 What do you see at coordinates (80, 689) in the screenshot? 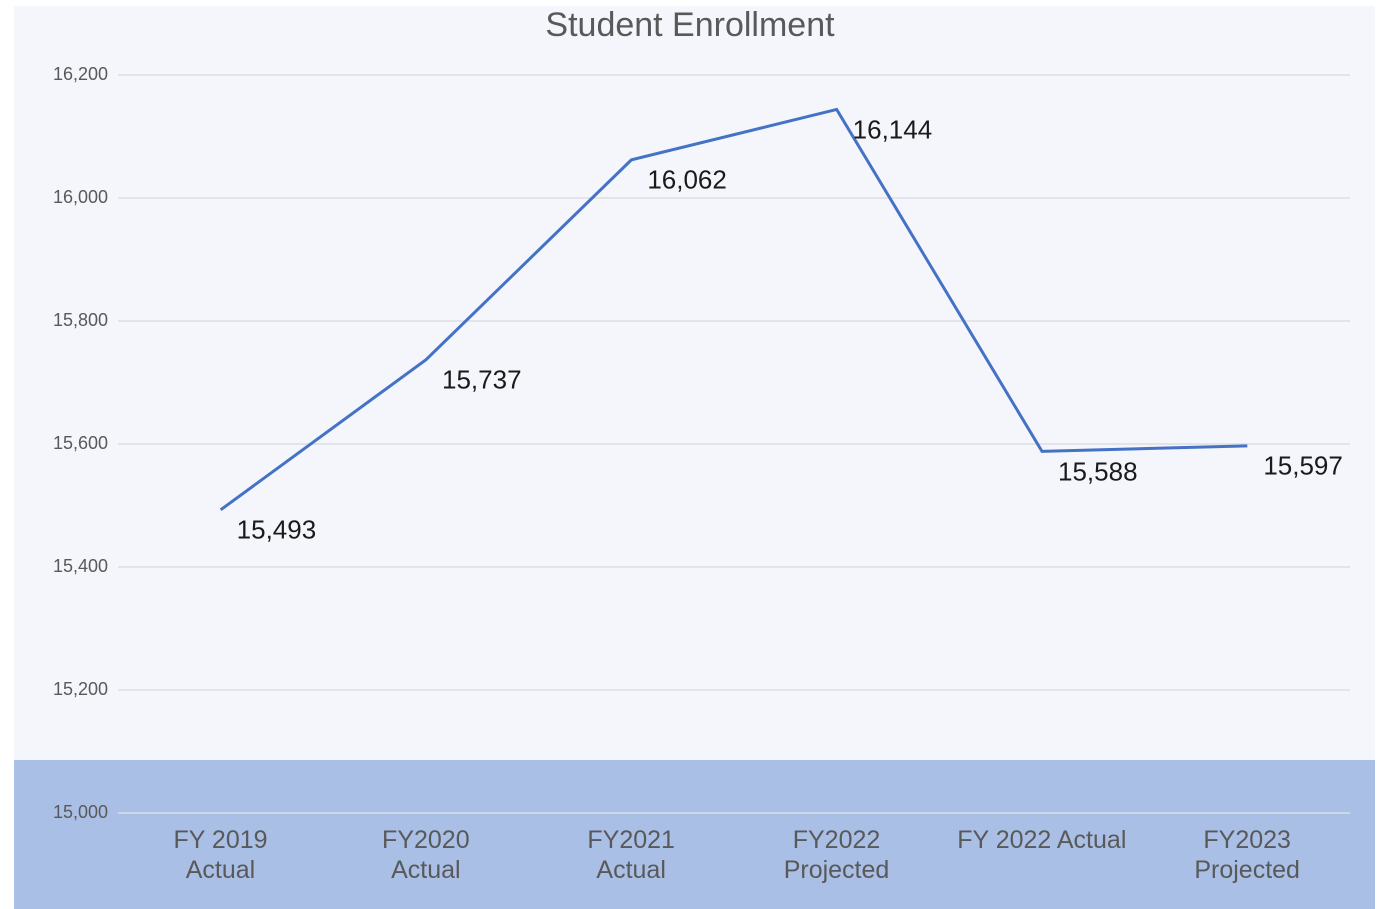
I see `y-tick-label: 15,200` at bounding box center [80, 689].